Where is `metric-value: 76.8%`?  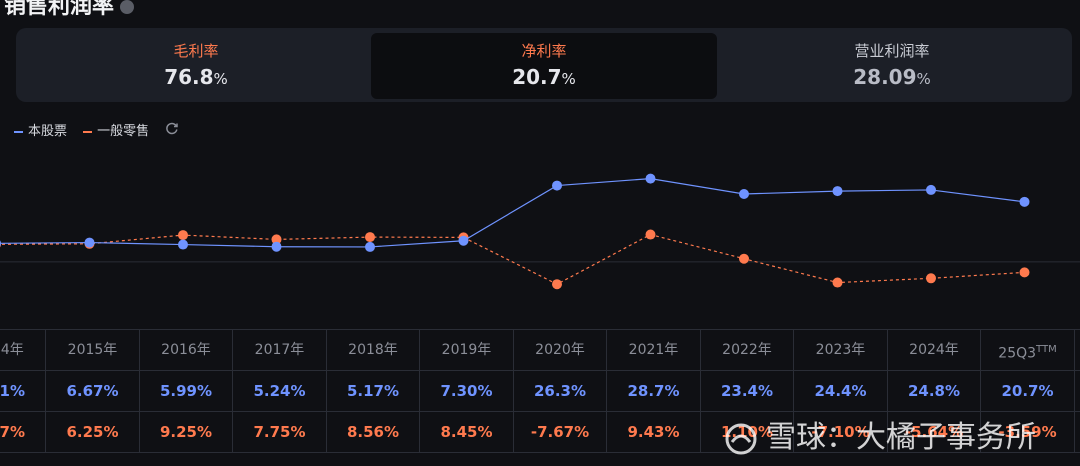
metric-value: 76.8% is located at coordinates (196, 77).